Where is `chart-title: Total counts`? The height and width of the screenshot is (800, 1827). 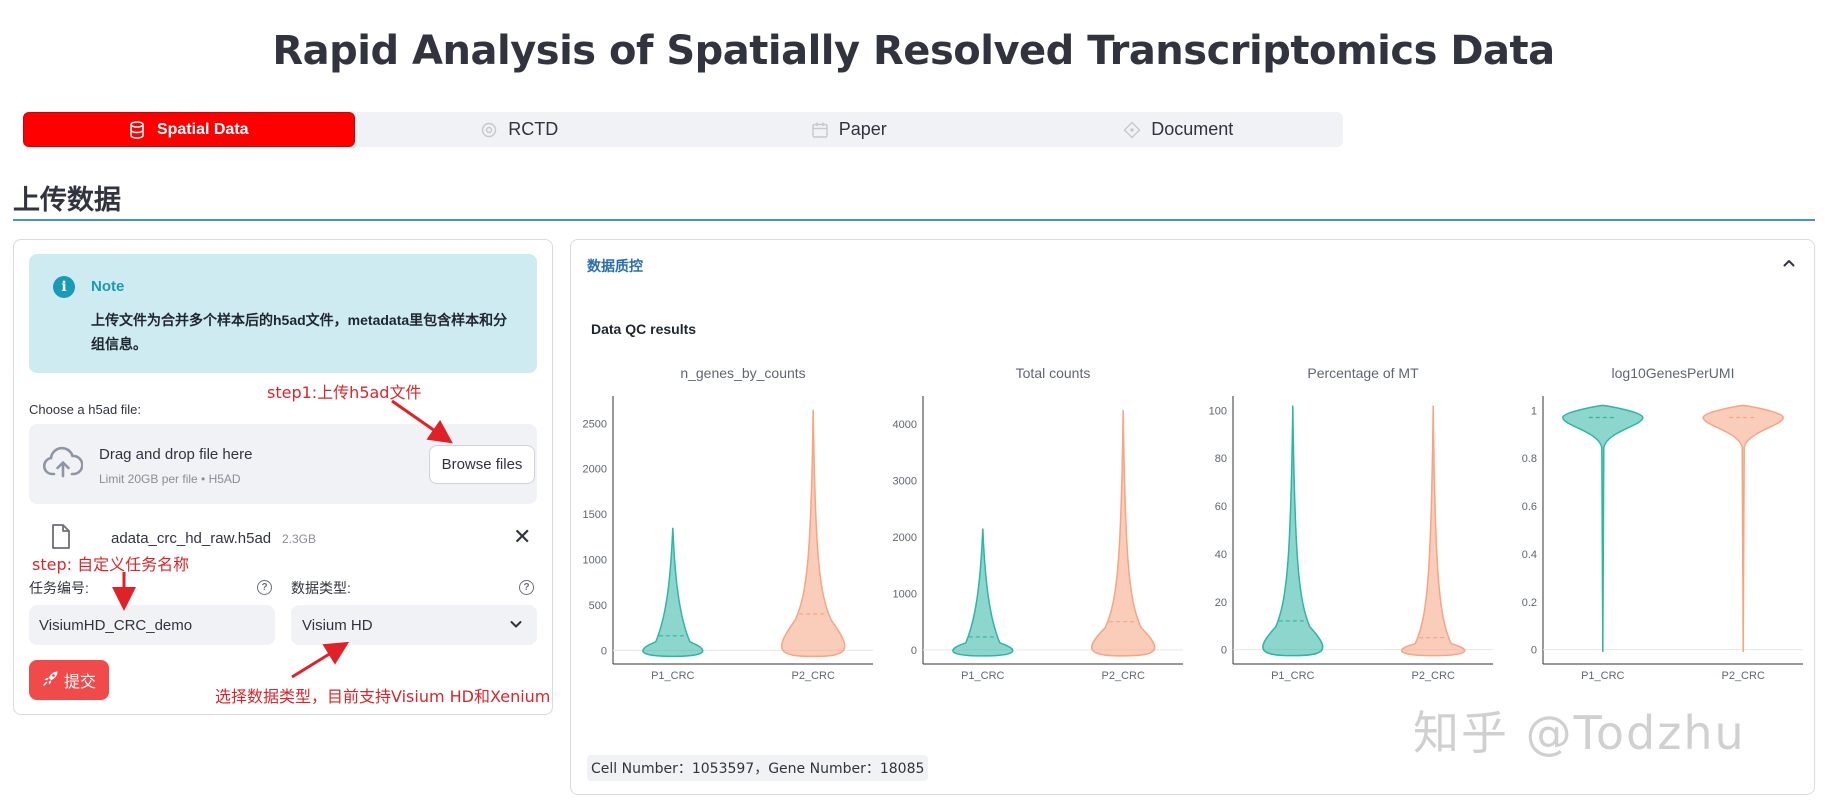
chart-title: Total counts is located at coordinates (1053, 373).